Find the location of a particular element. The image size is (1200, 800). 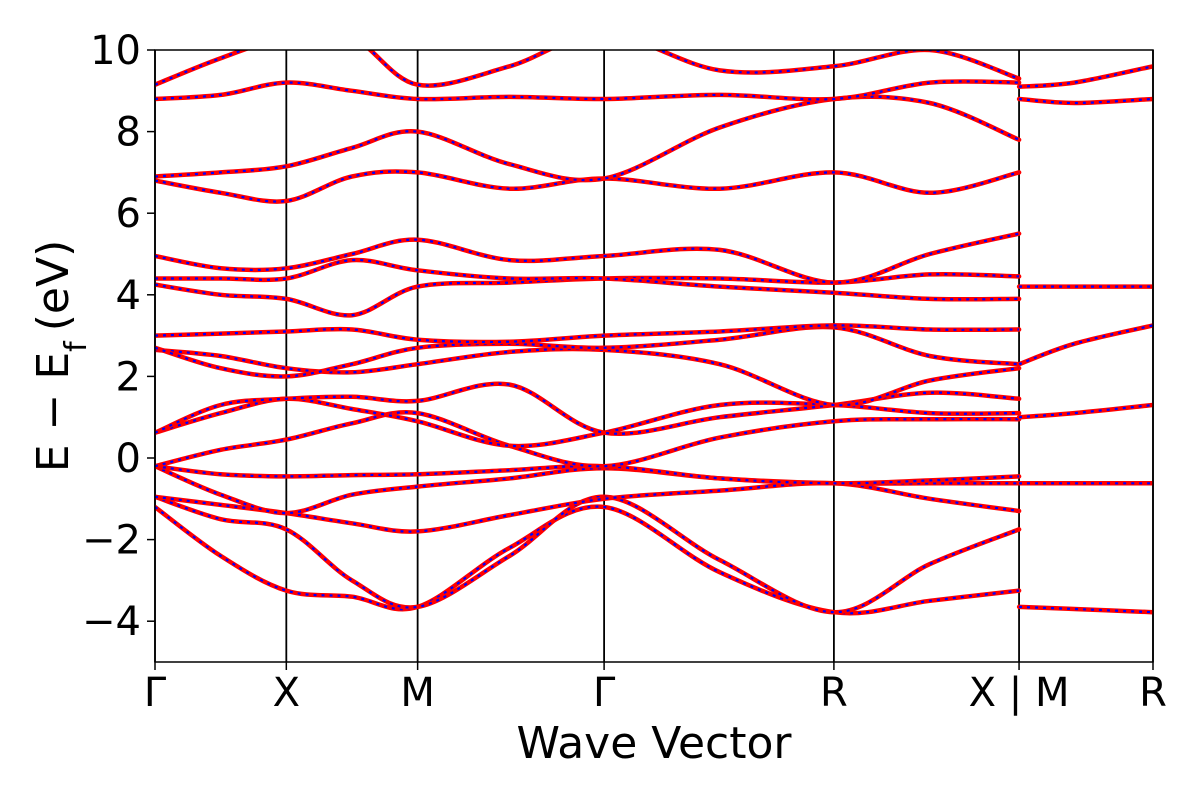

x-axis-title: Wave Vector is located at coordinates (655, 743).